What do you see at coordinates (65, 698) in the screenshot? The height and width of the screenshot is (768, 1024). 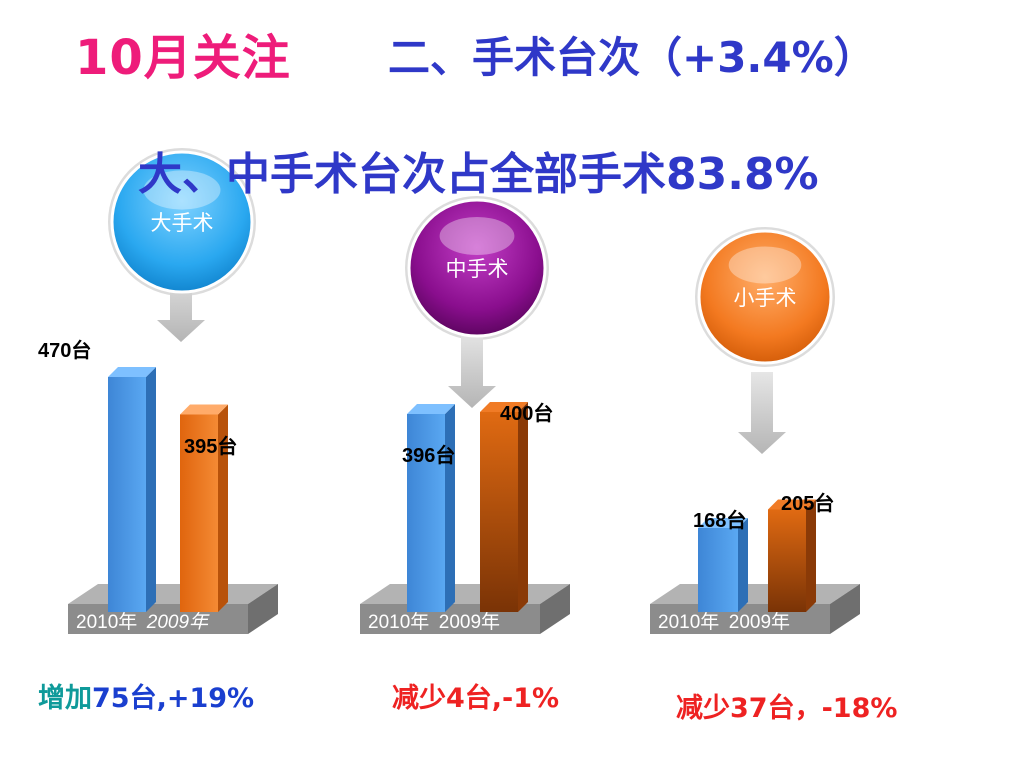 I see `summary-big-prefix: 增加` at bounding box center [65, 698].